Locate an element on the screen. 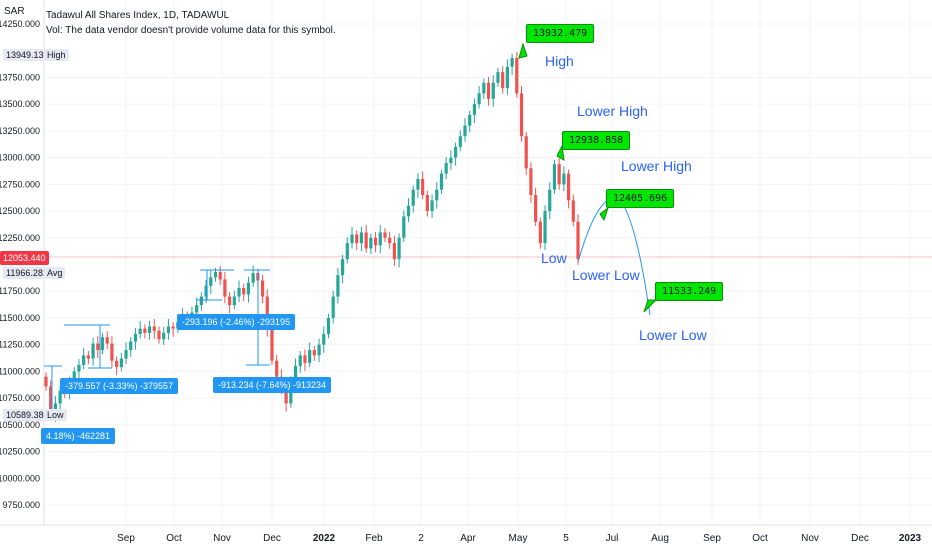 The height and width of the screenshot is (550, 932). projection-arc is located at coordinates (614, 256).